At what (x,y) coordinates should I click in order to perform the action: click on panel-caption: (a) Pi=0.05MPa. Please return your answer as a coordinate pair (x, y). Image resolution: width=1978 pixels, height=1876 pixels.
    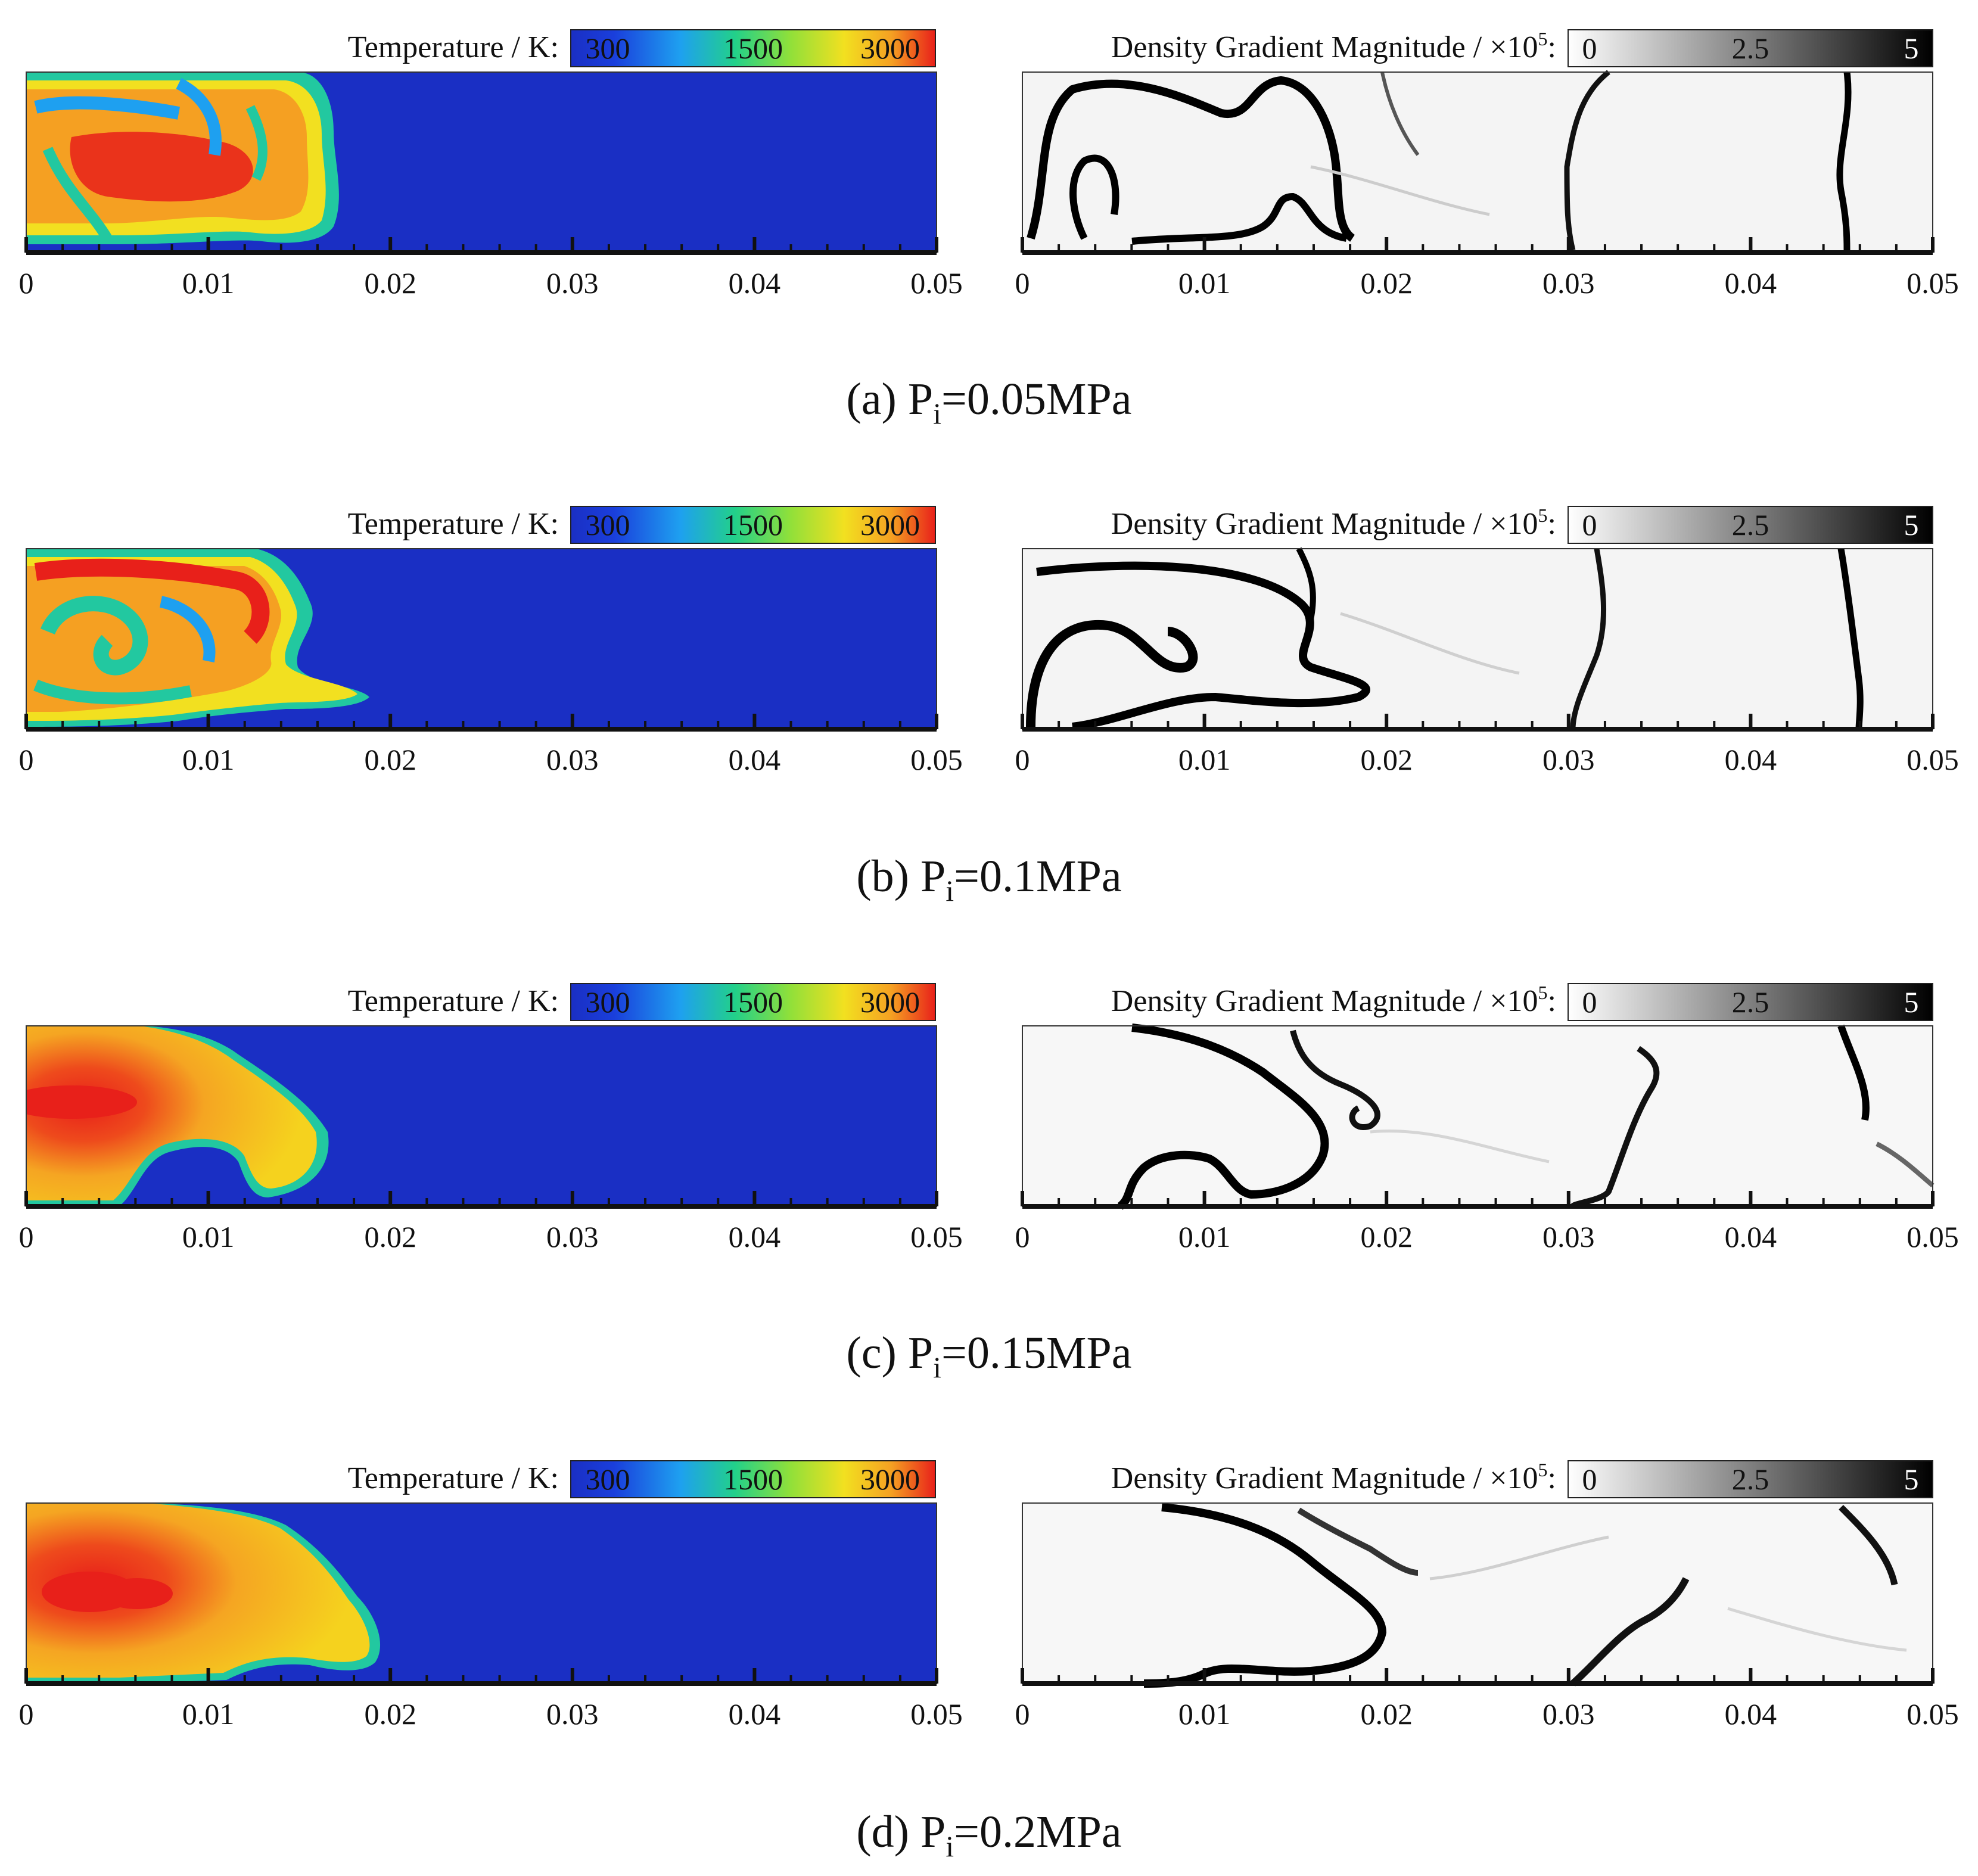
    Looking at the image, I should click on (989, 402).